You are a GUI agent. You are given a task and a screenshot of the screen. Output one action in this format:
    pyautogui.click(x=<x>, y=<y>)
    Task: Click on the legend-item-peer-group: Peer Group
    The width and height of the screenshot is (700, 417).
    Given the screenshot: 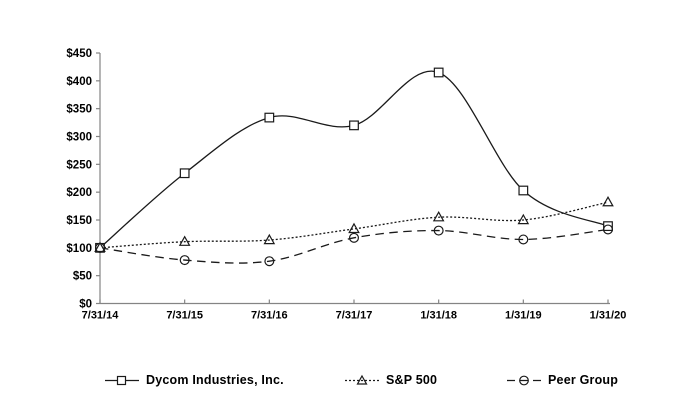 What is the action you would take?
    pyautogui.click(x=562, y=380)
    